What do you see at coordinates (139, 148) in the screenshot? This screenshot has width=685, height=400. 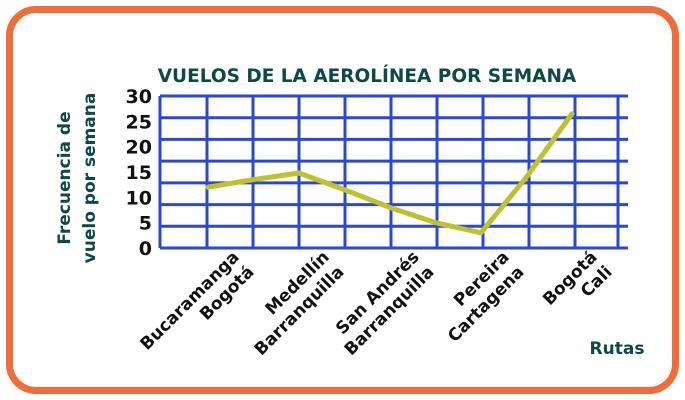 I see `y-tick-label: 20` at bounding box center [139, 148].